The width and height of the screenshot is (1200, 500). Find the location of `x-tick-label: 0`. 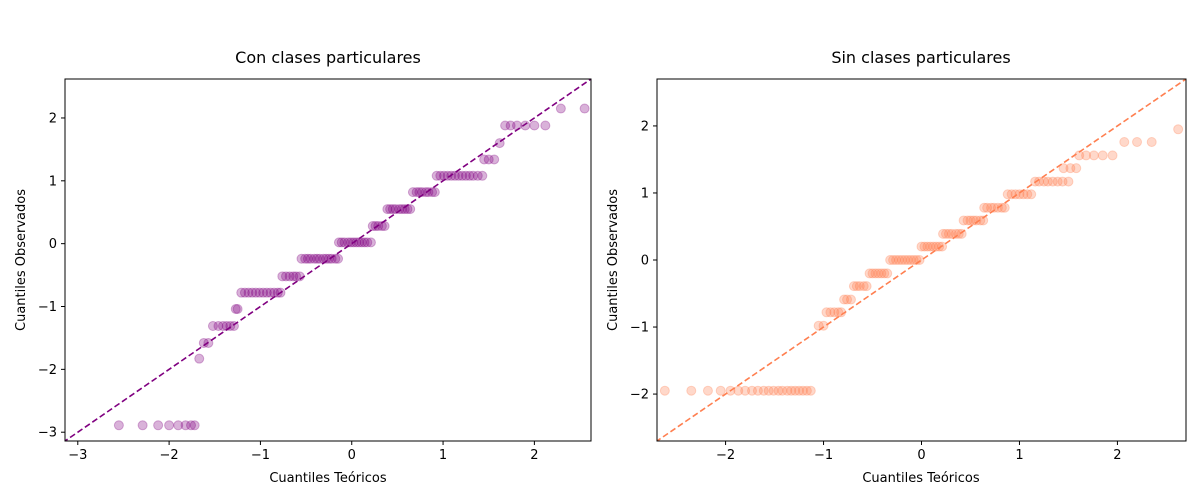

x-tick-label: 0 is located at coordinates (921, 455).